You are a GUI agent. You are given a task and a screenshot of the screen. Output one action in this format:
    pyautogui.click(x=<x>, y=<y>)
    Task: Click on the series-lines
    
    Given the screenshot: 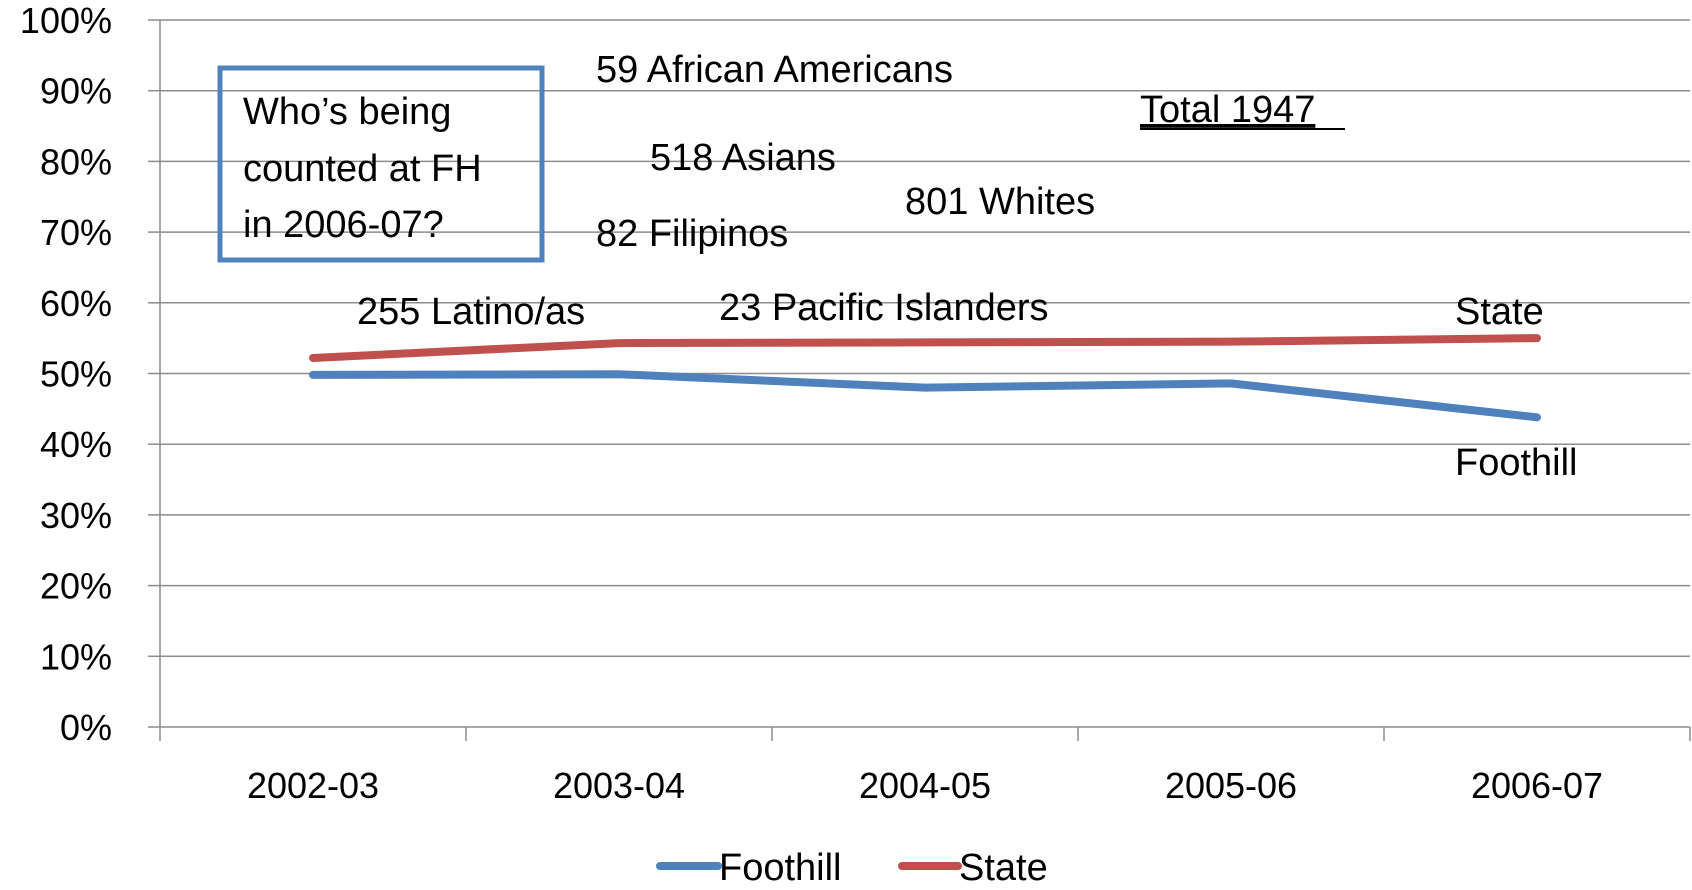 What is the action you would take?
    pyautogui.click(x=925, y=378)
    